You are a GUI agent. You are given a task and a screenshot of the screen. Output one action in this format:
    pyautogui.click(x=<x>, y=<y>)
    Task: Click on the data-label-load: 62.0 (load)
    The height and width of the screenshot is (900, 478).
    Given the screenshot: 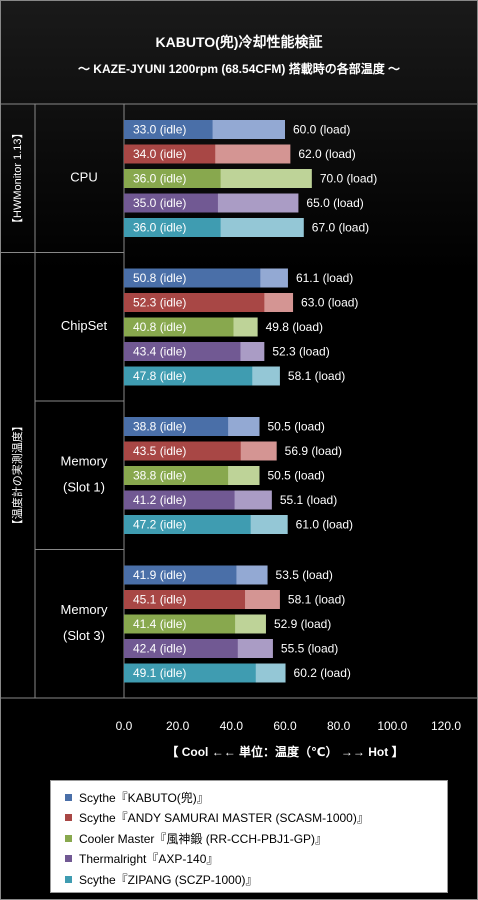 What is the action you would take?
    pyautogui.click(x=326, y=154)
    